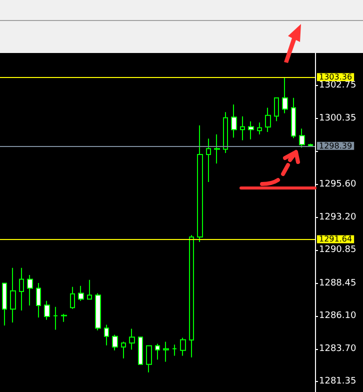  What do you see at coordinates (337, 217) in the screenshot?
I see `y-tick-label: 1293.20` at bounding box center [337, 217].